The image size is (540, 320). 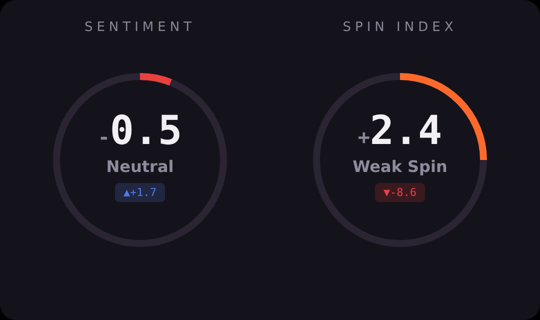 What do you see at coordinates (140, 166) in the screenshot?
I see `text: Neutral` at bounding box center [140, 166].